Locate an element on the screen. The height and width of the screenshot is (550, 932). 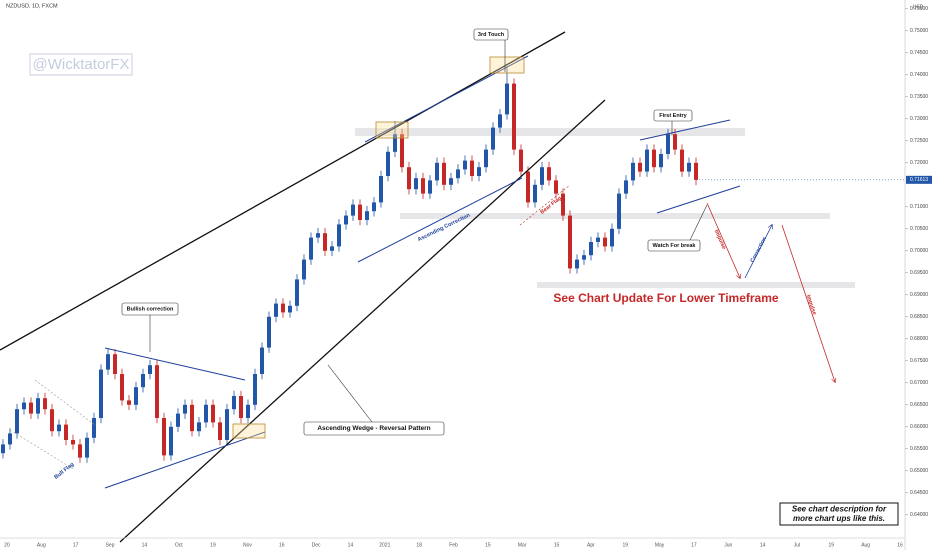
correction-arrow is located at coordinates (758, 252).